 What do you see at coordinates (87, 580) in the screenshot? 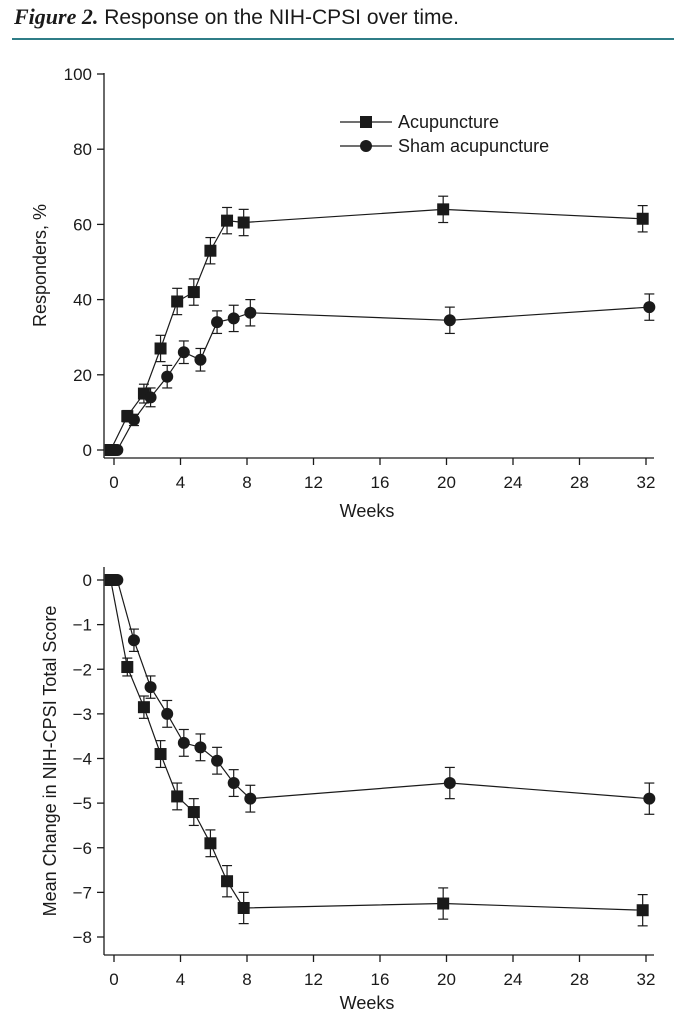
I see `chart2-y-tick-label: 0` at bounding box center [87, 580].